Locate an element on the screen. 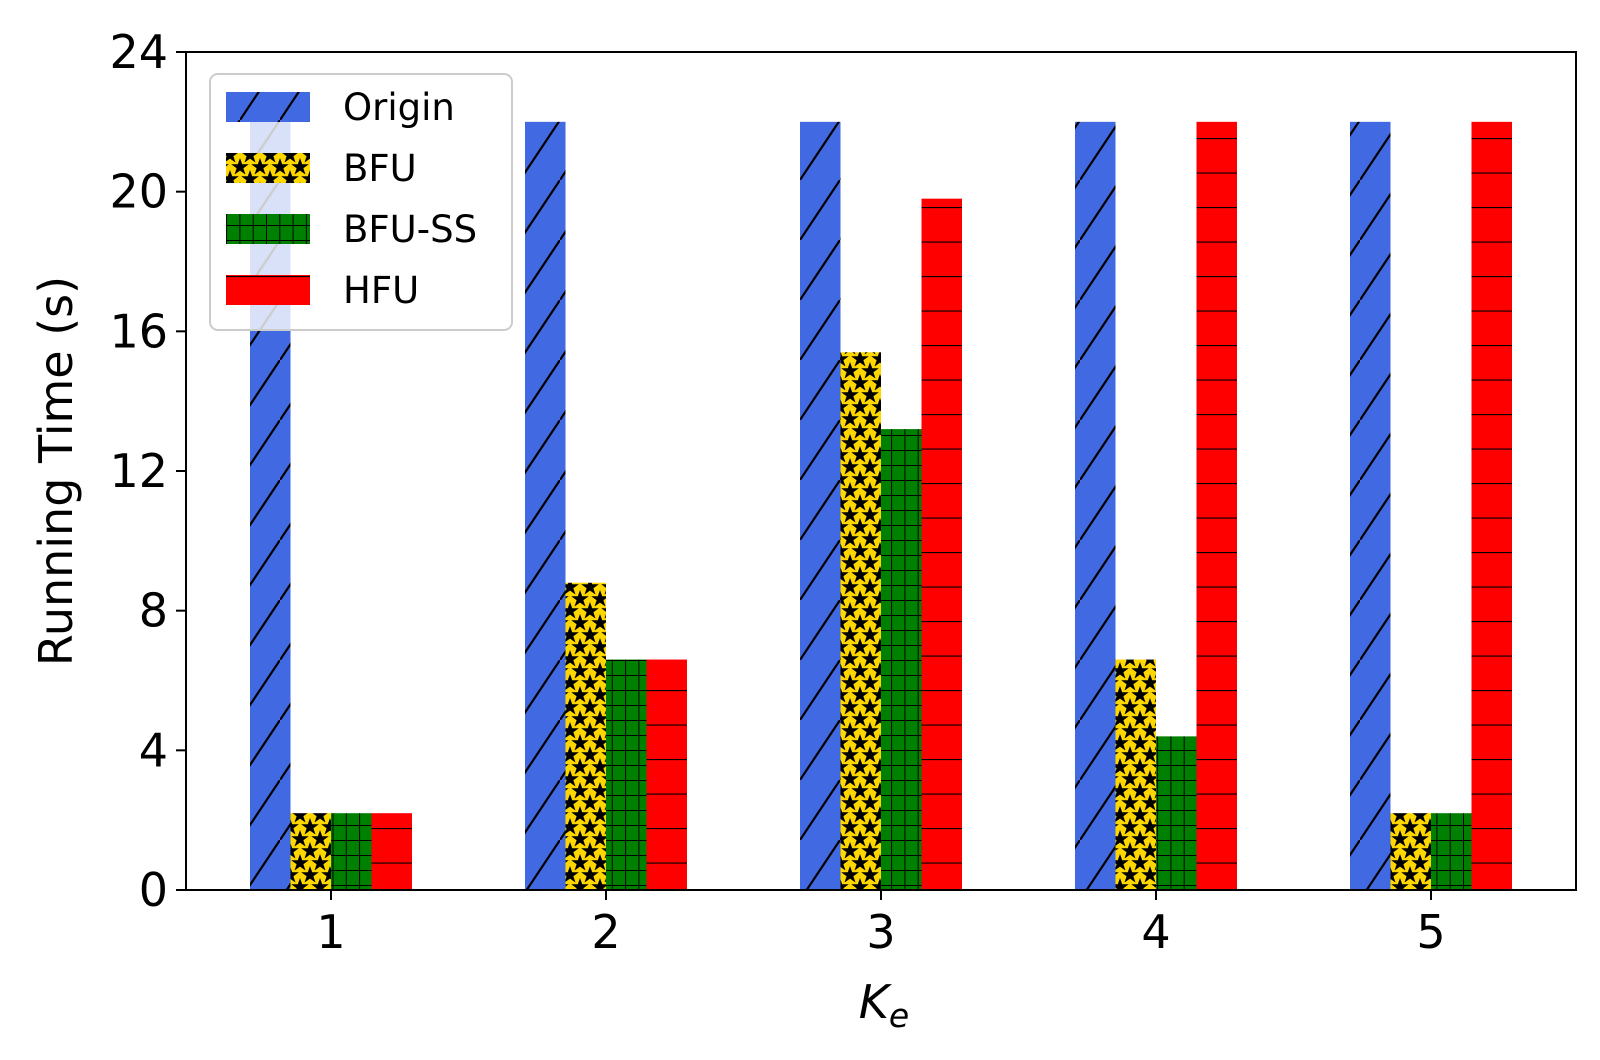  legend-label-bfu: BFU is located at coordinates (380, 168).